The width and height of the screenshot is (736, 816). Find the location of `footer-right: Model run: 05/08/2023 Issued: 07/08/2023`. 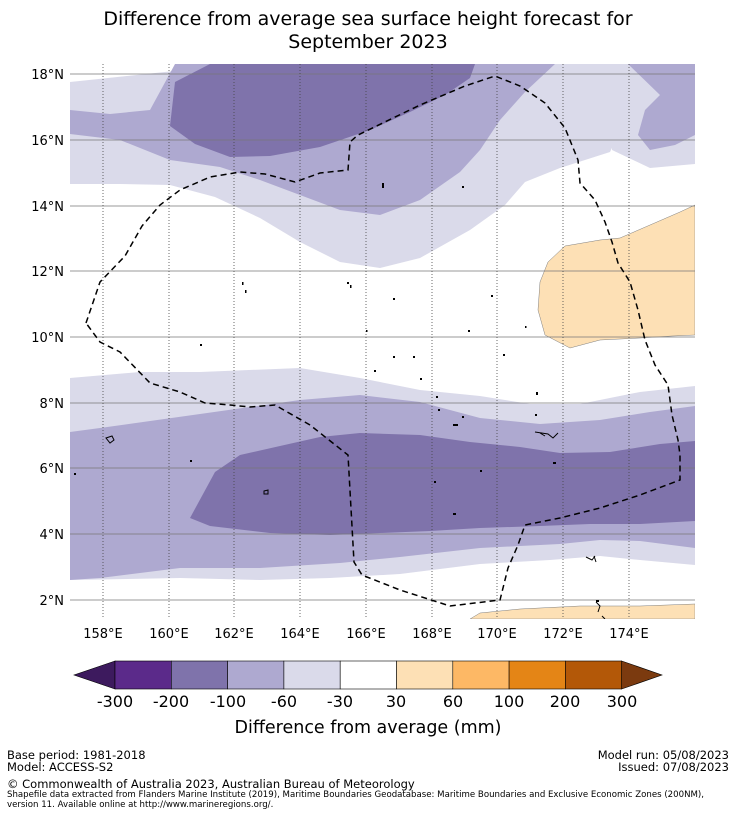

footer-right: Model run: 05/08/2023 Issued: 07/08/2023 is located at coordinates (663, 761).